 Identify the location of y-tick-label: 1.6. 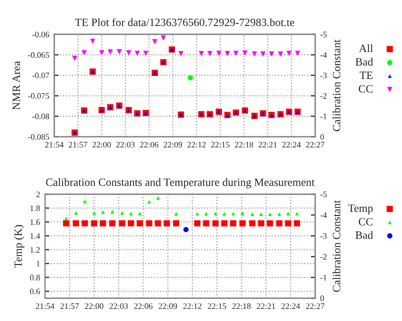
(35, 222).